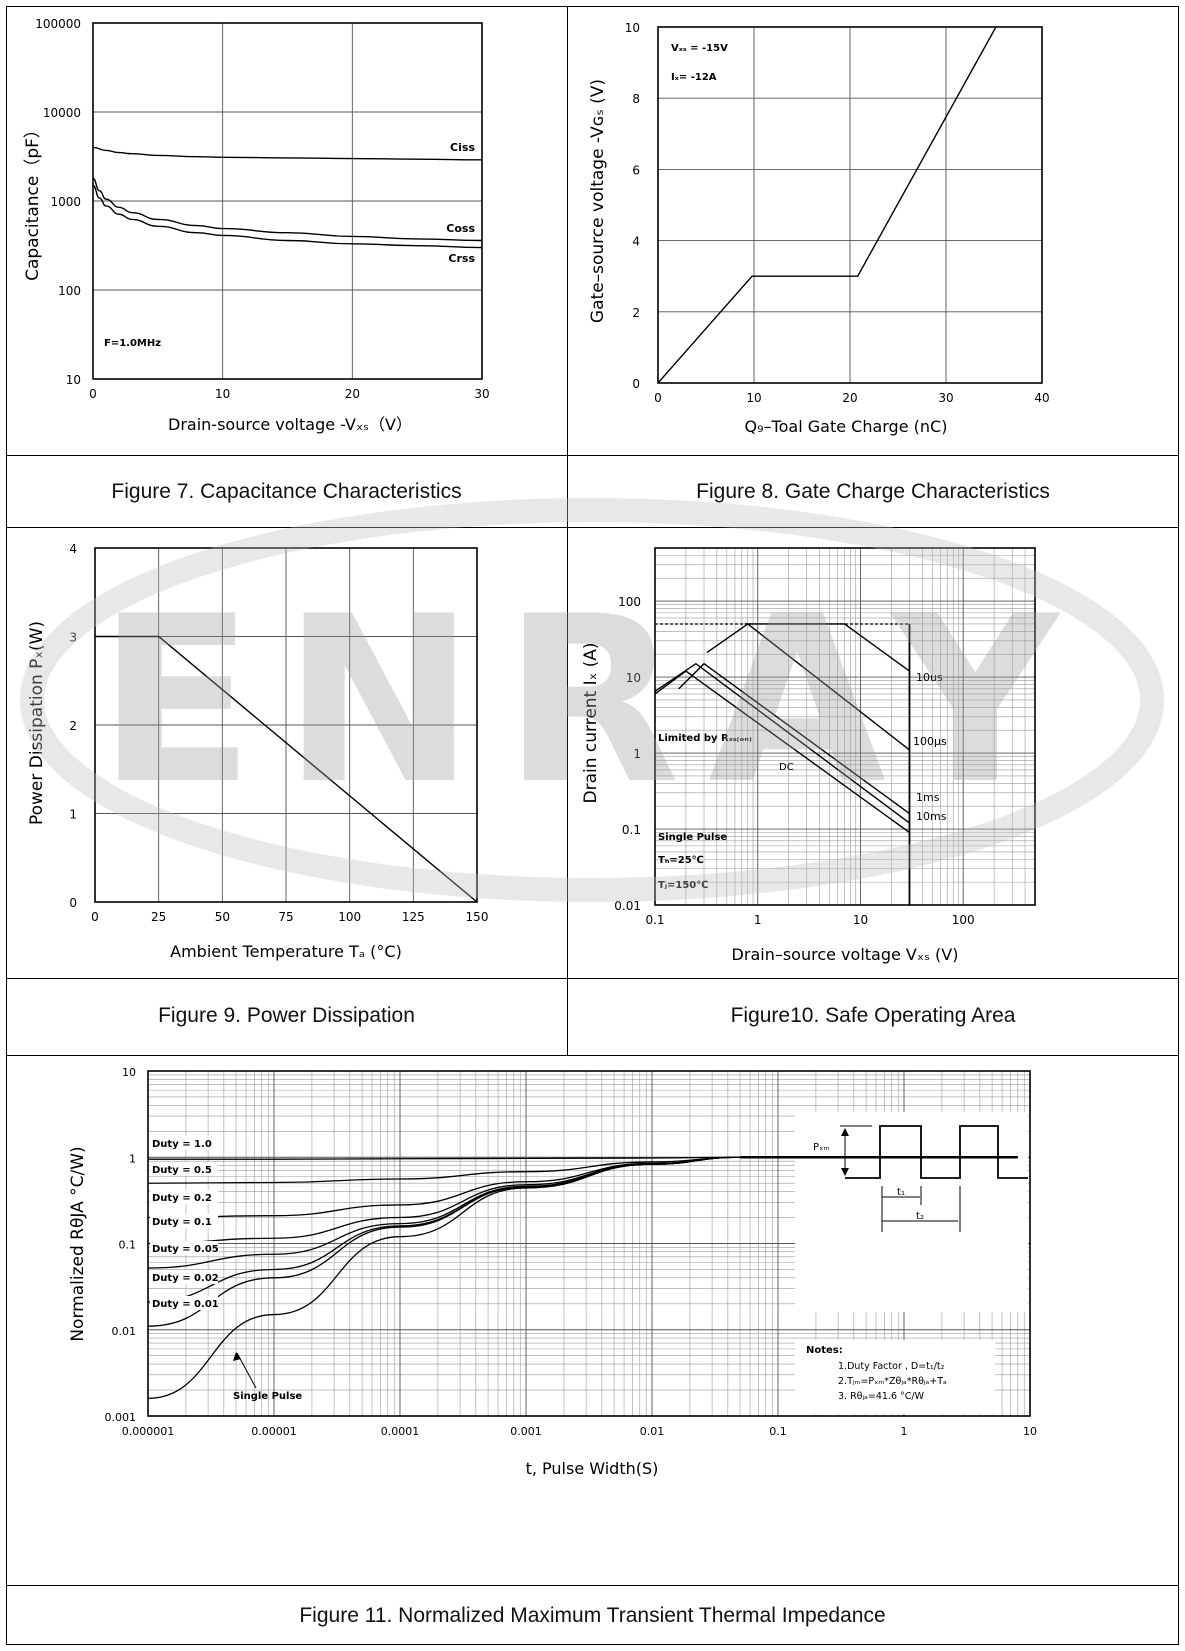  I want to click on fig8-annotation-id: Iₓ= -12A, so click(694, 77).